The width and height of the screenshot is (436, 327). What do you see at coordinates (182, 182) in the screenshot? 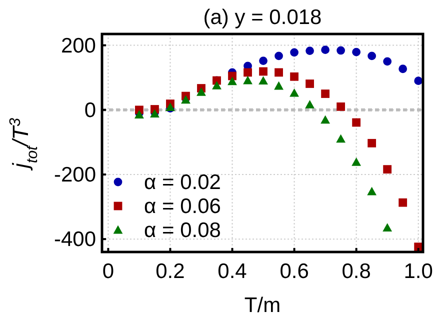
I see `legend-label: α = 0.02` at bounding box center [182, 182].